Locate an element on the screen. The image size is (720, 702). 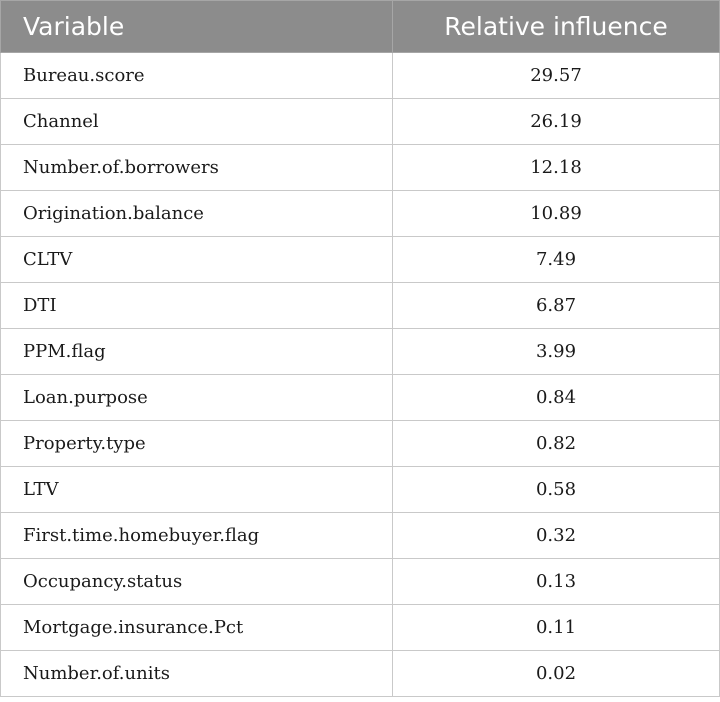
variable-cell: LTV is located at coordinates (196, 489).